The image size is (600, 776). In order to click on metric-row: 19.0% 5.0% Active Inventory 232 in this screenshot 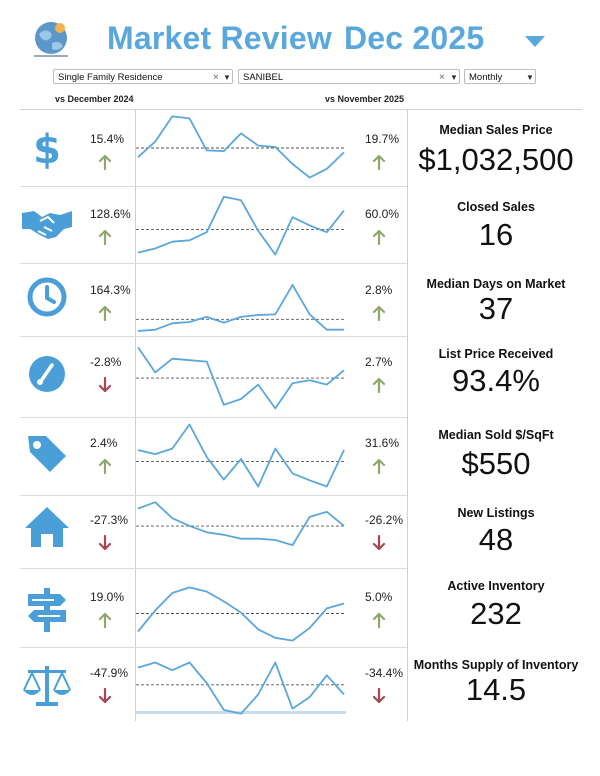, I will do `click(301, 608)`.